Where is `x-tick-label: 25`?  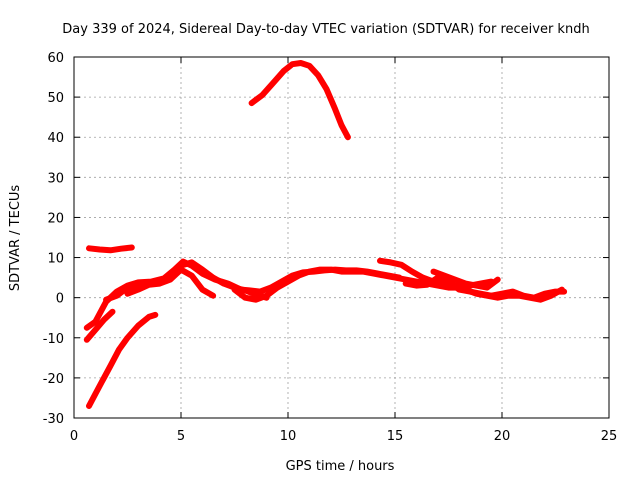
x-tick-label: 25 is located at coordinates (609, 436).